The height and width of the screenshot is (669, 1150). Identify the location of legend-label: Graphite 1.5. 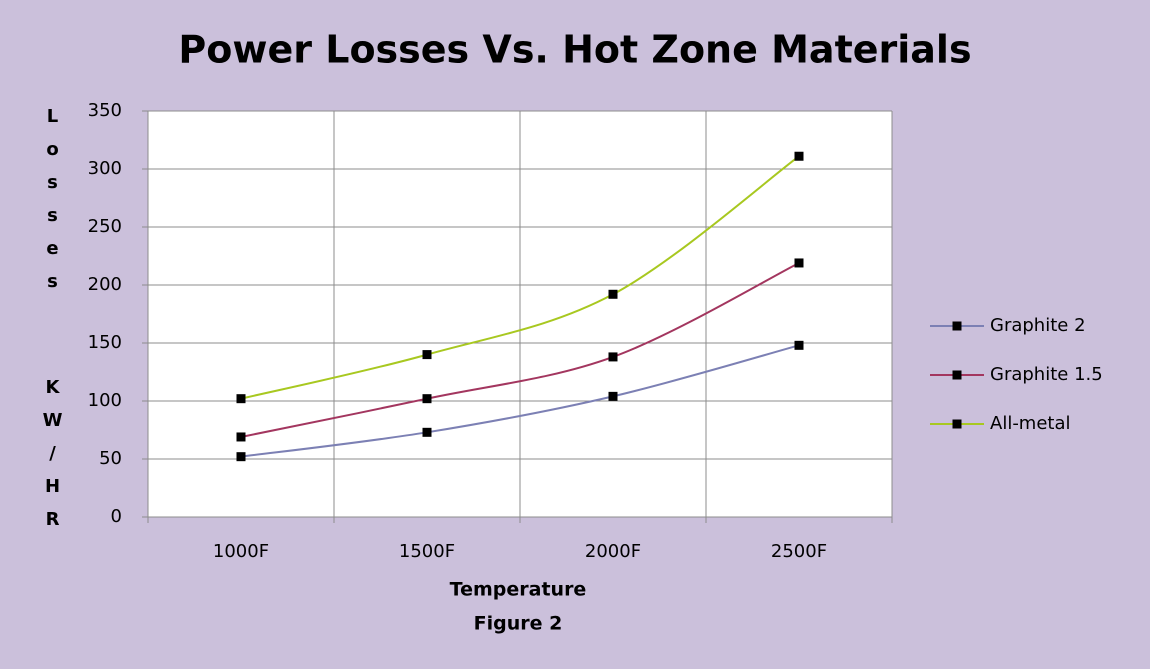
(1046, 374).